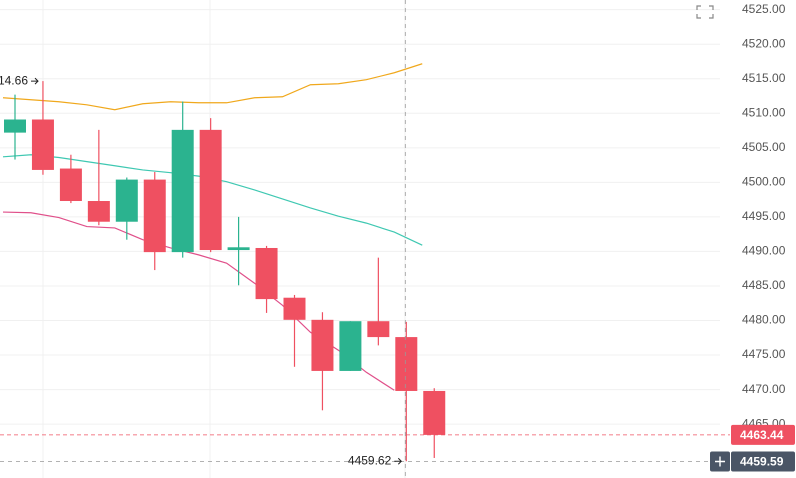 The height and width of the screenshot is (478, 796). Describe the element at coordinates (764, 43) in the screenshot. I see `y-tick-label: 4520.00` at that location.